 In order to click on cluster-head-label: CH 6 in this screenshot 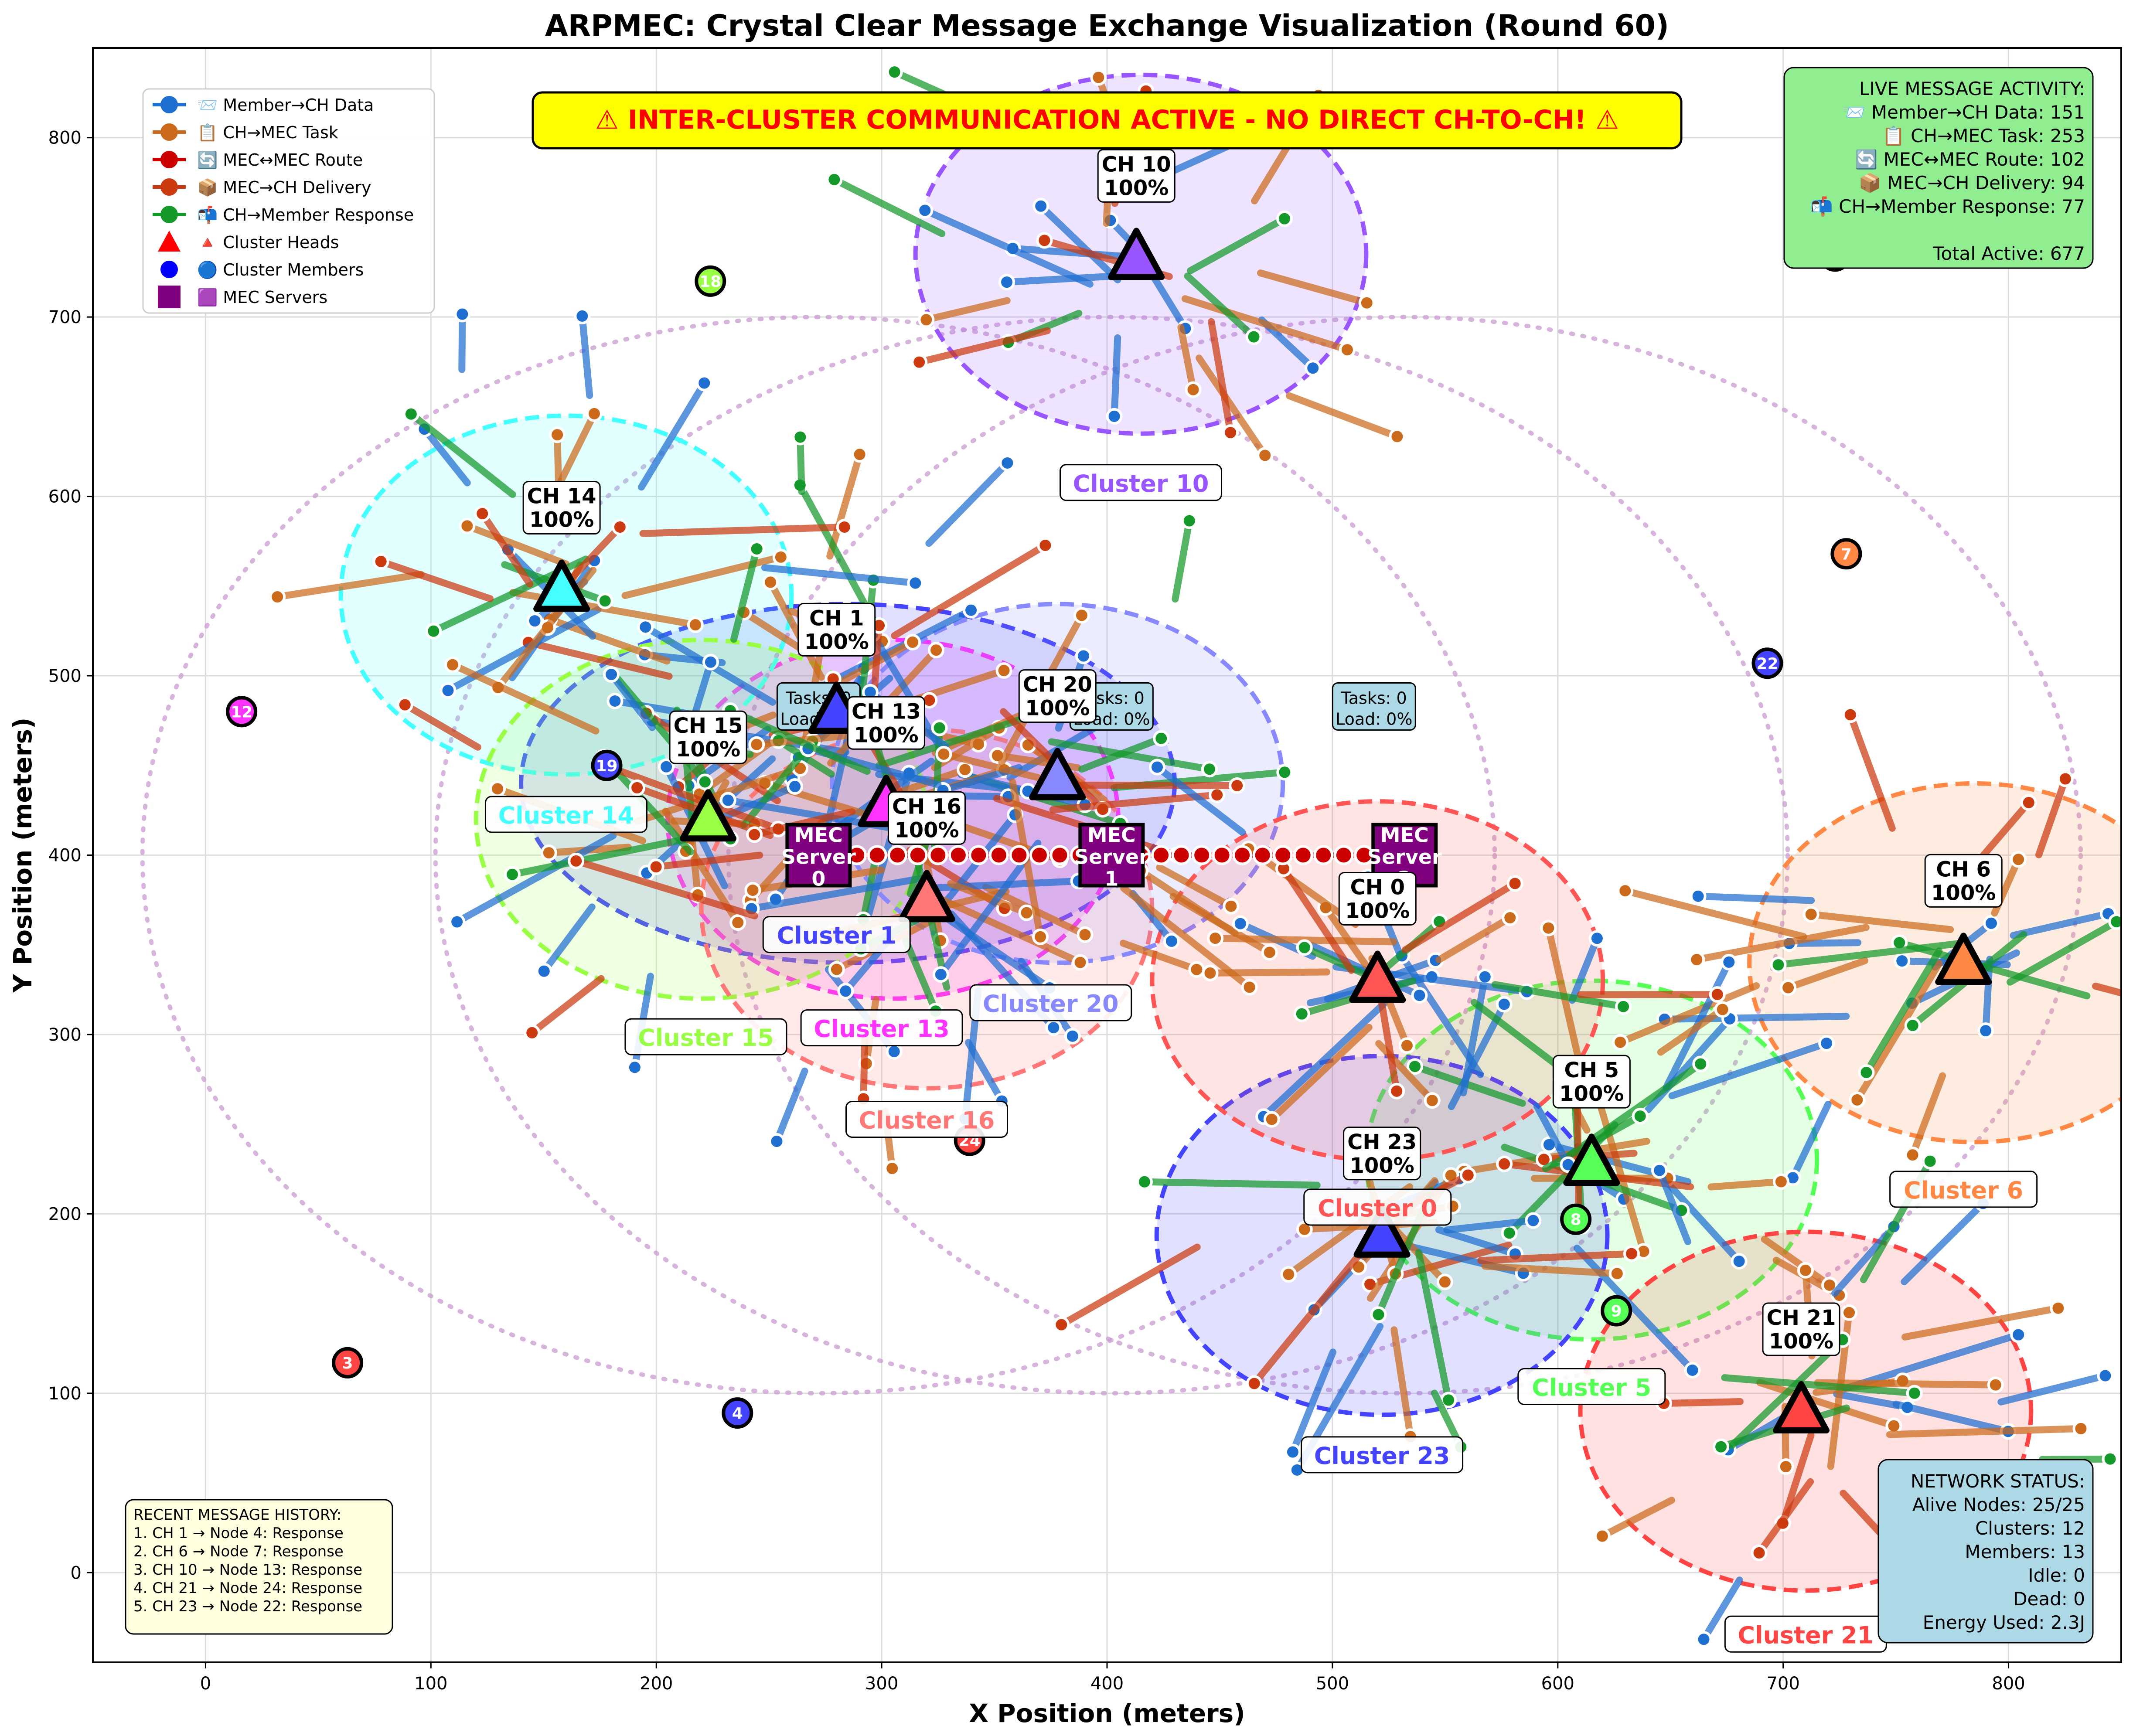, I will do `click(1963, 869)`.